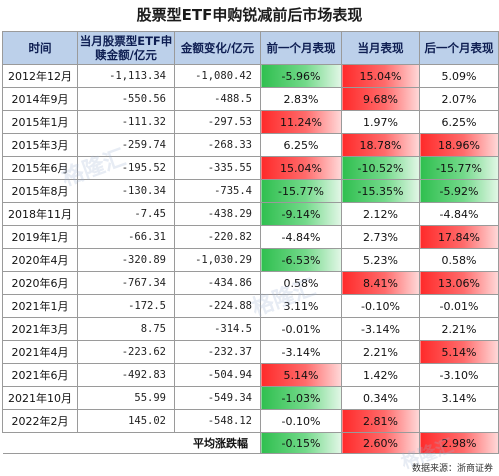 This screenshot has height=476, width=499. Describe the element at coordinates (40, 145) in the screenshot. I see `row-date: 2015年3月` at that location.